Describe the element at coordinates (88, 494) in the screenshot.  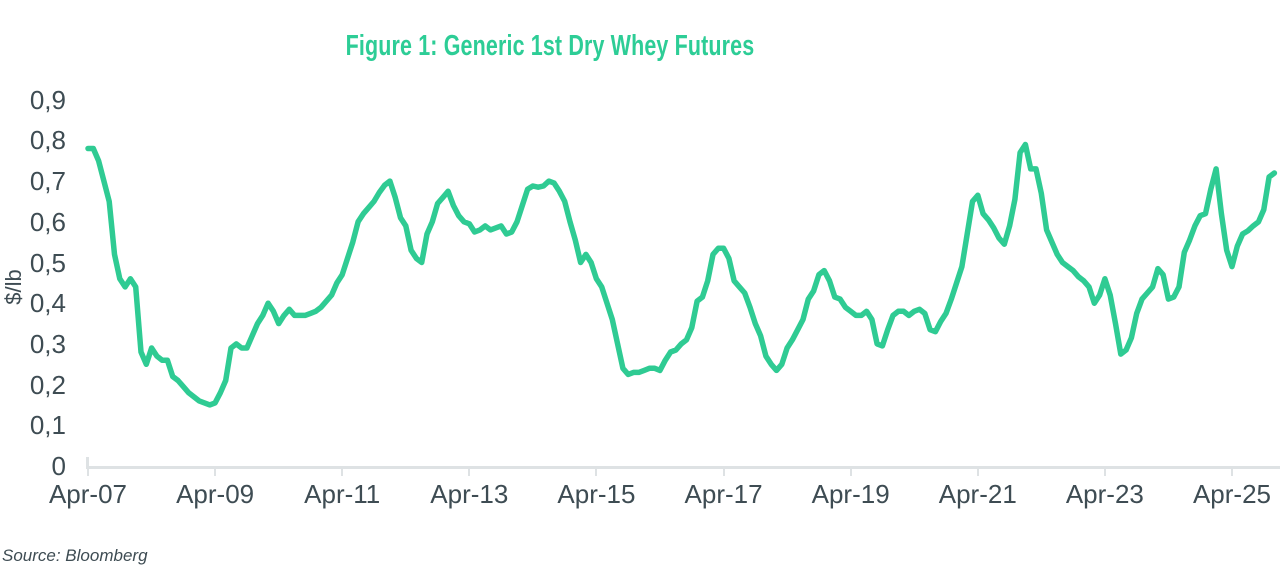
I see `x-axis-tick-label: Apr-07` at that location.